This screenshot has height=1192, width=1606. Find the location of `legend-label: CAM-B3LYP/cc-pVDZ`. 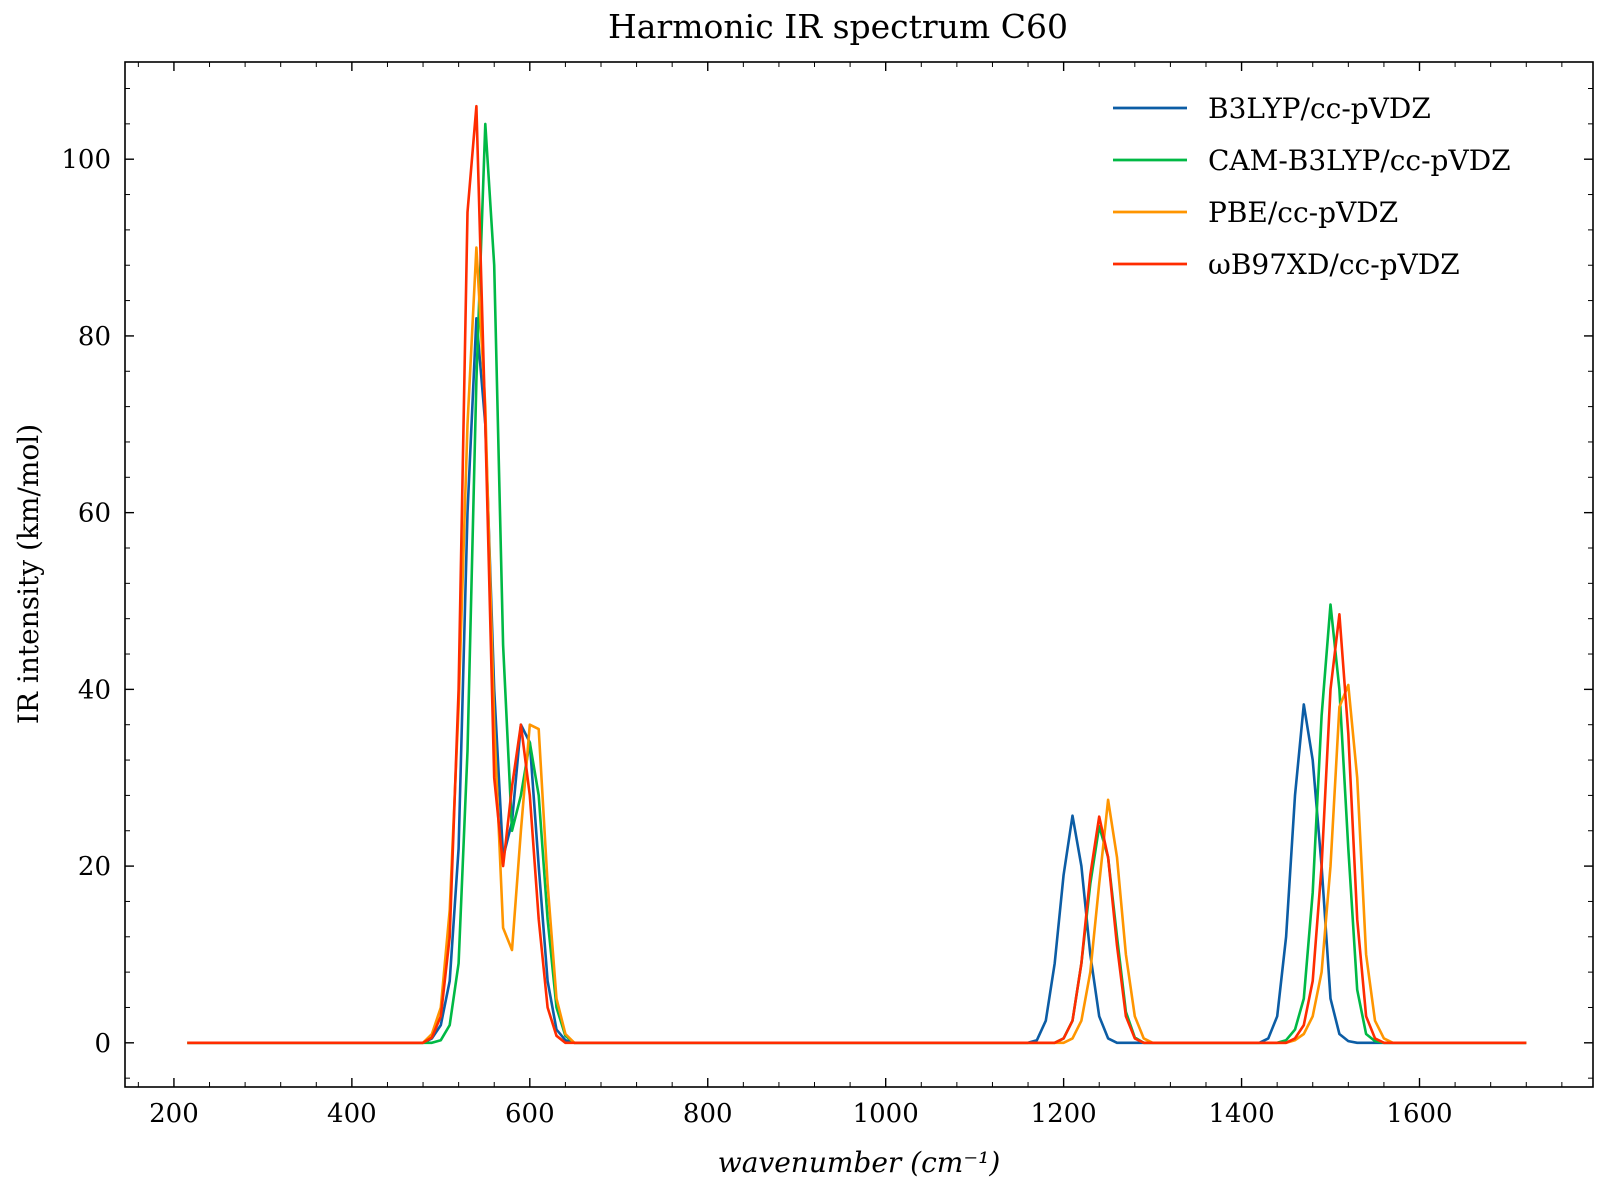

legend-label: CAM-B3LYP/cc-pVDZ is located at coordinates (1359, 160).